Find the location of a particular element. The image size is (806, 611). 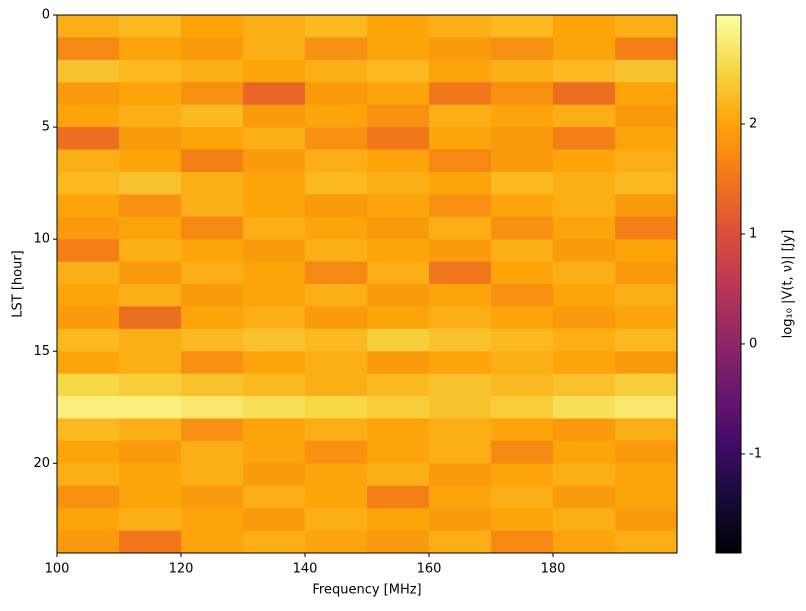

colorbar is located at coordinates (728, 284).